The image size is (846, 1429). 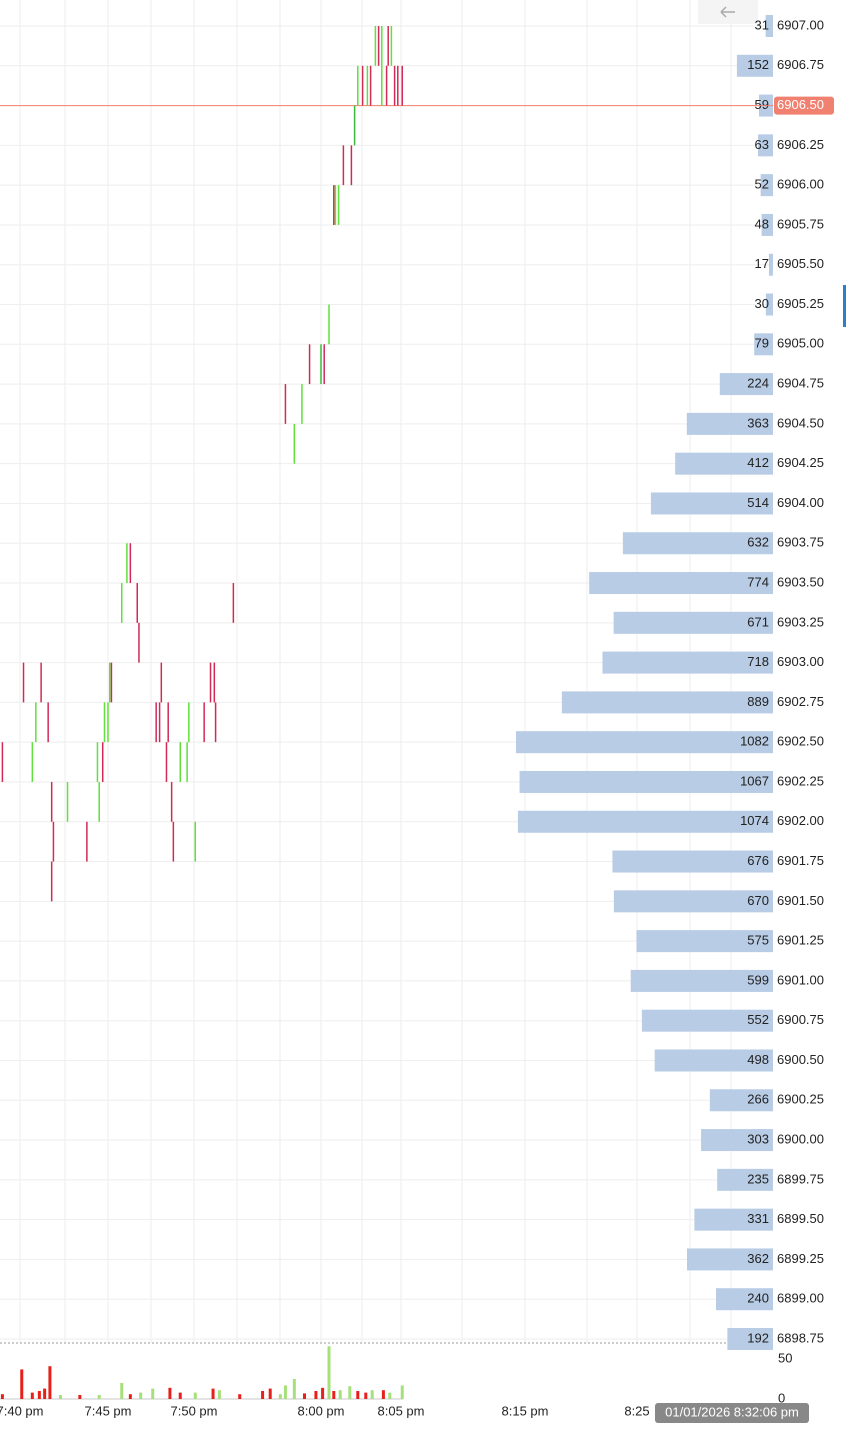 What do you see at coordinates (800, 1138) in the screenshot?
I see `y-tick-label: 6900.00` at bounding box center [800, 1138].